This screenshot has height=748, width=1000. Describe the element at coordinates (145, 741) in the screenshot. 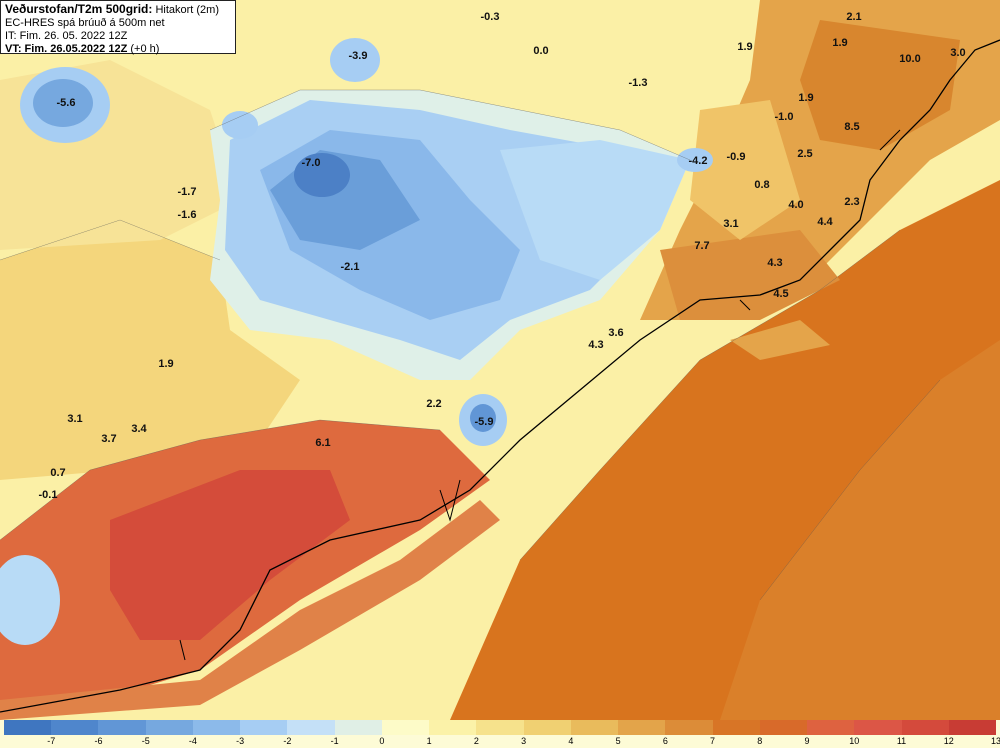

I see `colorbar-tick-label: -5` at that location.